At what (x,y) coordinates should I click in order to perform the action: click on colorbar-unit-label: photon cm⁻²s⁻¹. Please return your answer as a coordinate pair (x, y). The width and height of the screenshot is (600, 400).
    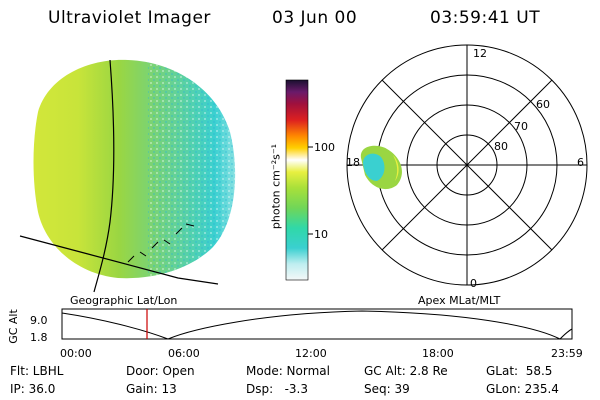
    Looking at the image, I should click on (276, 186).